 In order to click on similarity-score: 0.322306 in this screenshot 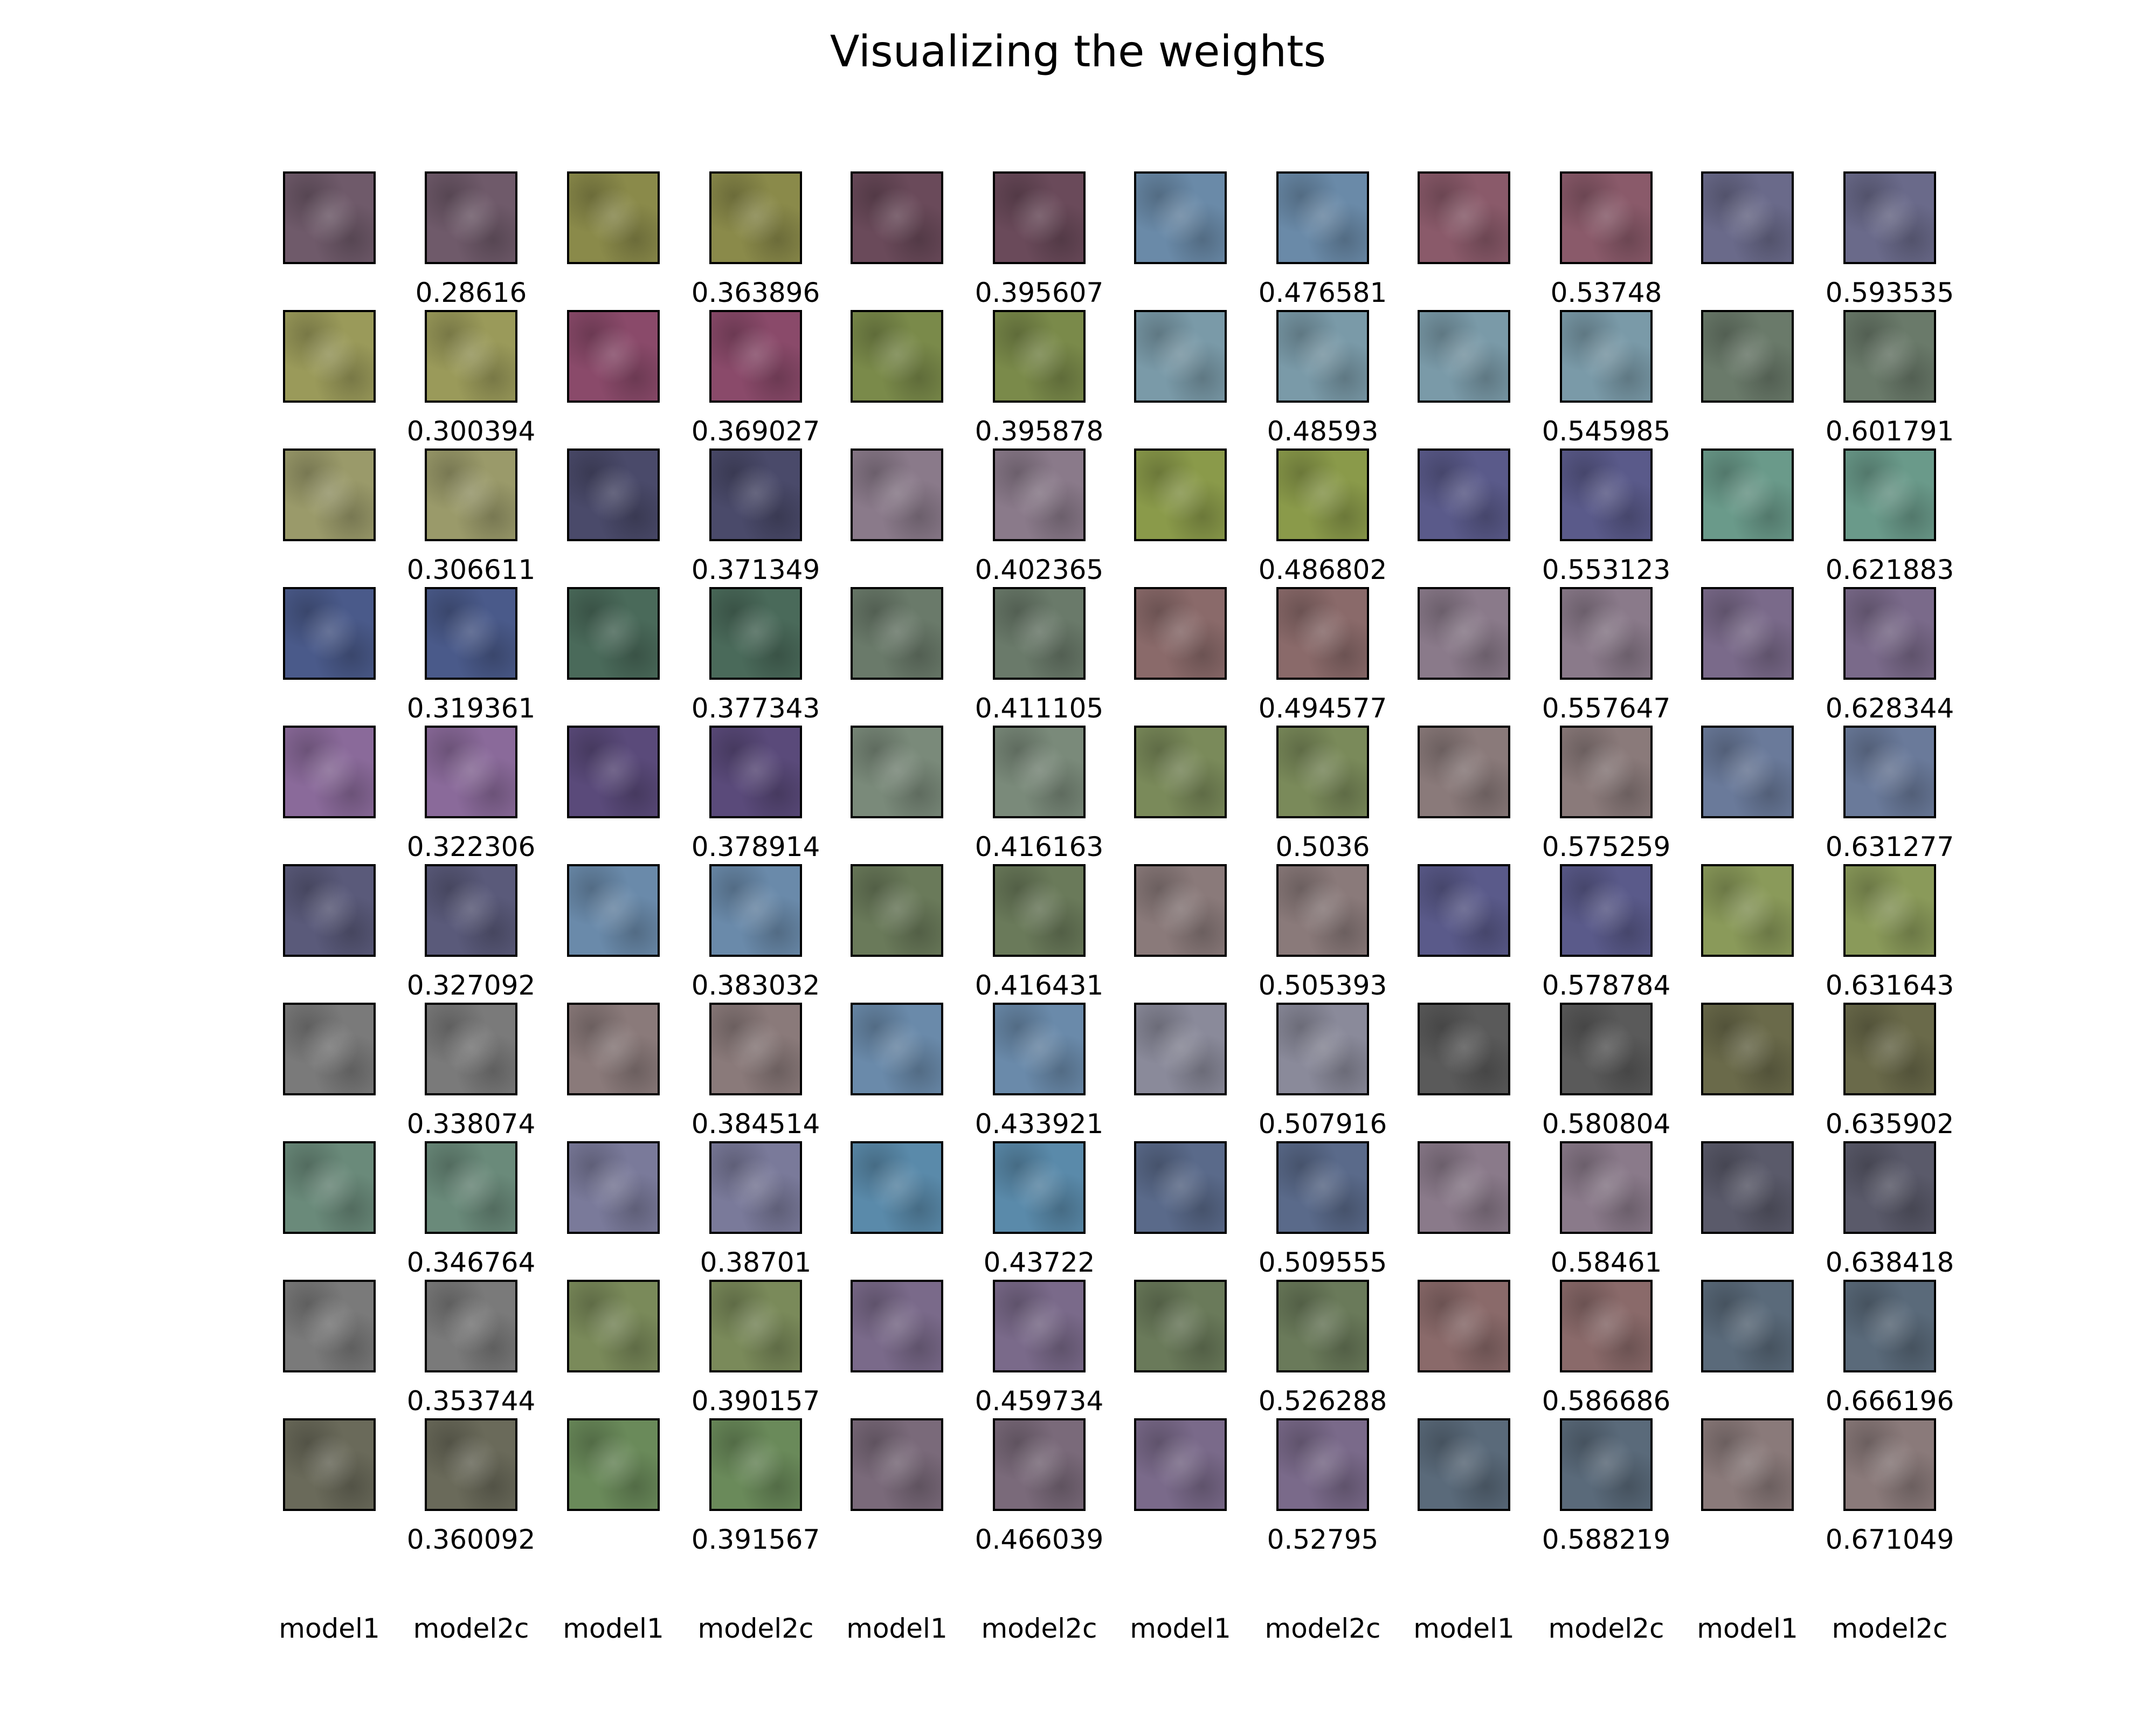, I will do `click(471, 846)`.